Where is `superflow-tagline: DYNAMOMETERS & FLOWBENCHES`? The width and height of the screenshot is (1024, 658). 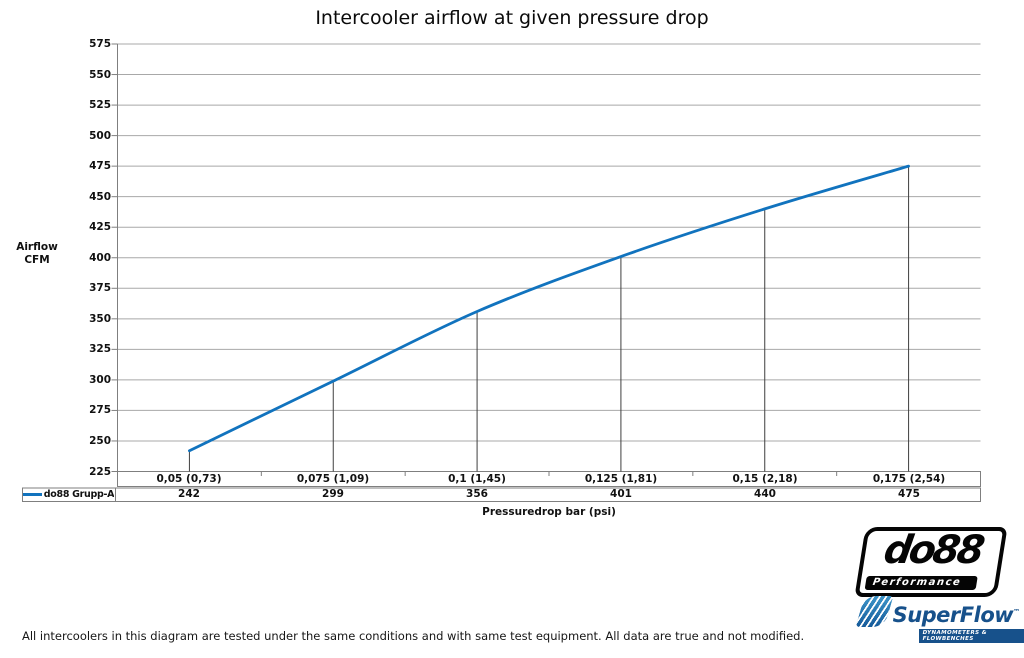 superflow-tagline: DYNAMOMETERS & FLOWBENCHES is located at coordinates (971, 636).